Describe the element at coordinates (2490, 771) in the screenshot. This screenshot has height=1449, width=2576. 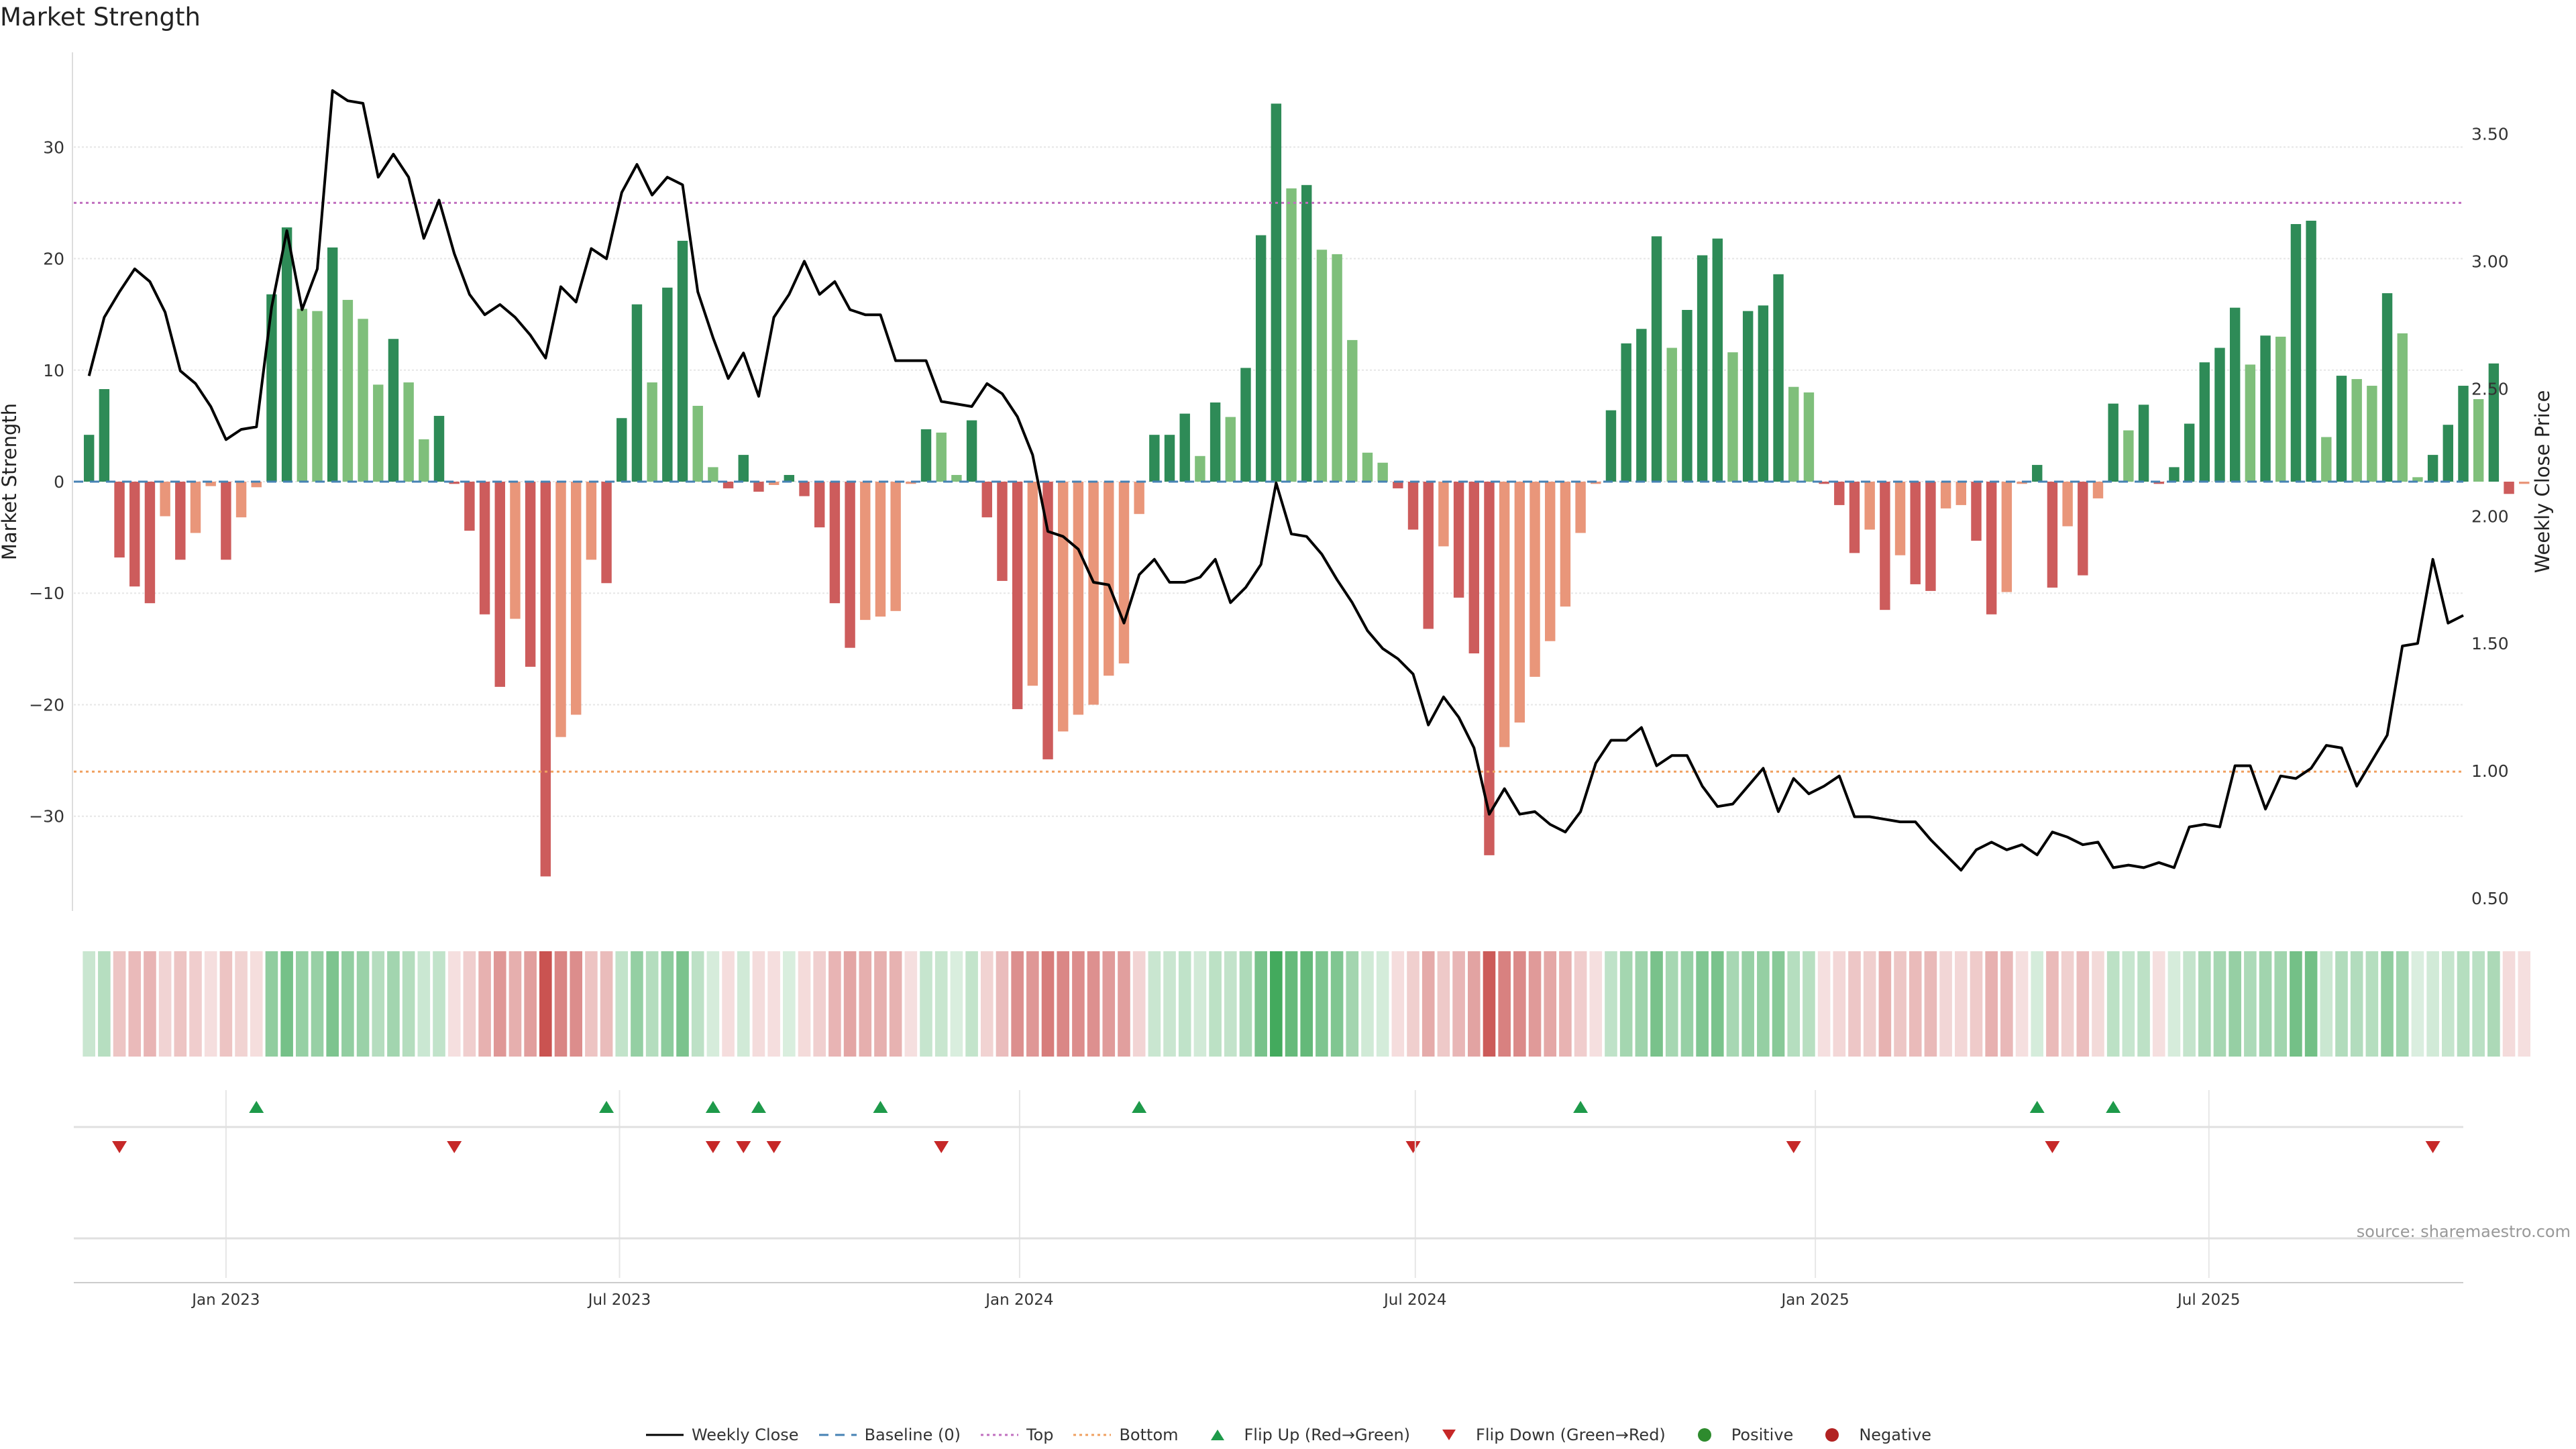
I see `y2-tick-label: 1.00` at that location.